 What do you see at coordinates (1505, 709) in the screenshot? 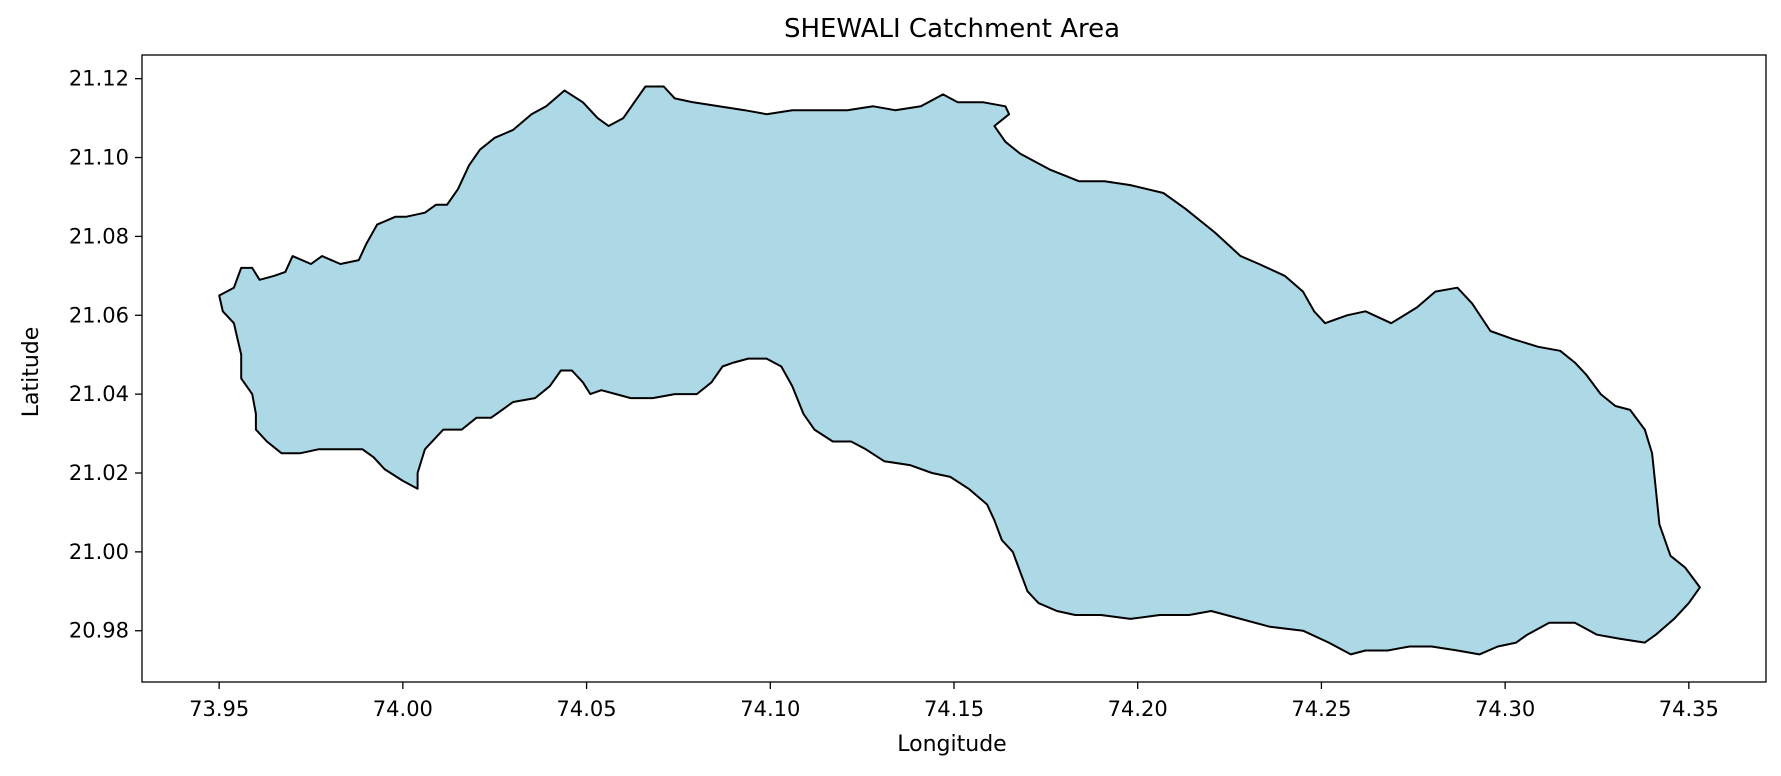
I see `x-tick-label: 74.30` at bounding box center [1505, 709].